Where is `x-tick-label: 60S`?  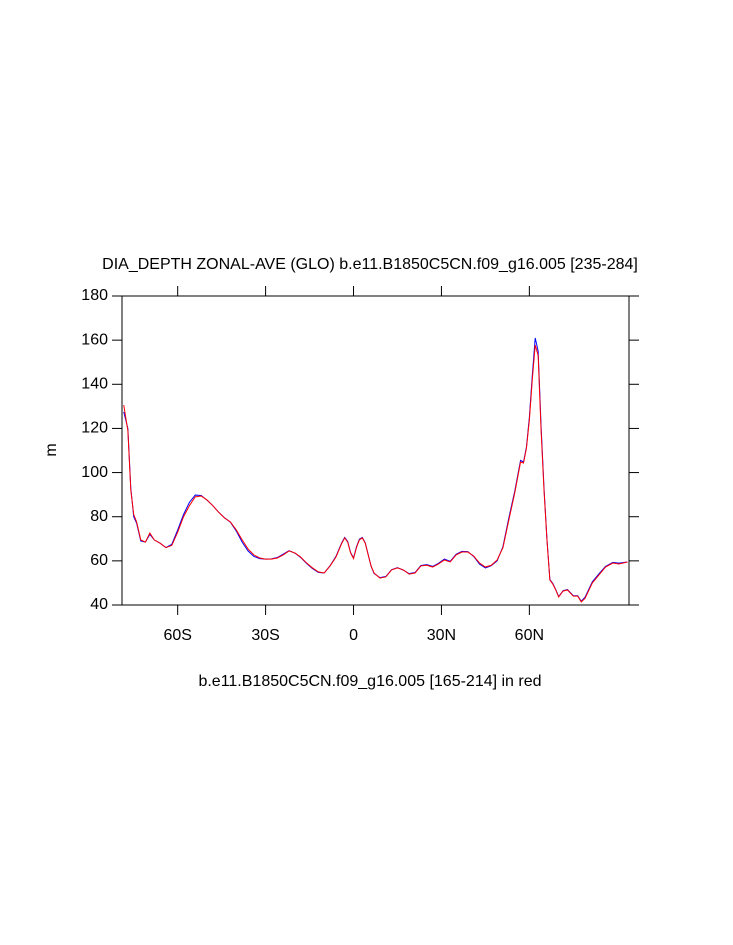 x-tick-label: 60S is located at coordinates (177, 635).